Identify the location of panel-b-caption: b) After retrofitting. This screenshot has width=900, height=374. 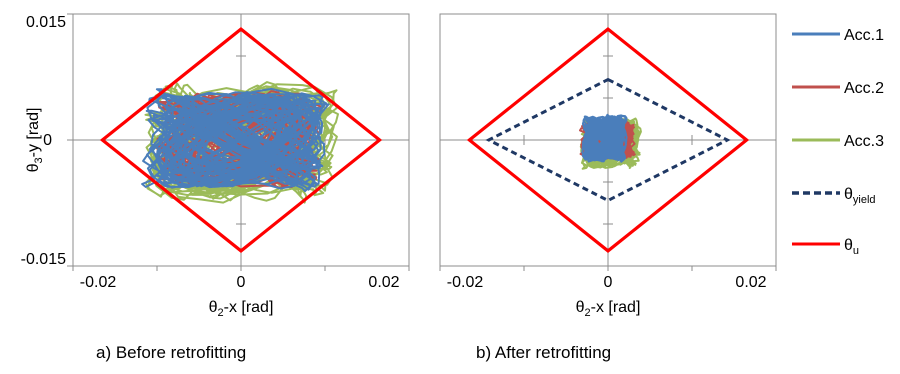
(543, 352).